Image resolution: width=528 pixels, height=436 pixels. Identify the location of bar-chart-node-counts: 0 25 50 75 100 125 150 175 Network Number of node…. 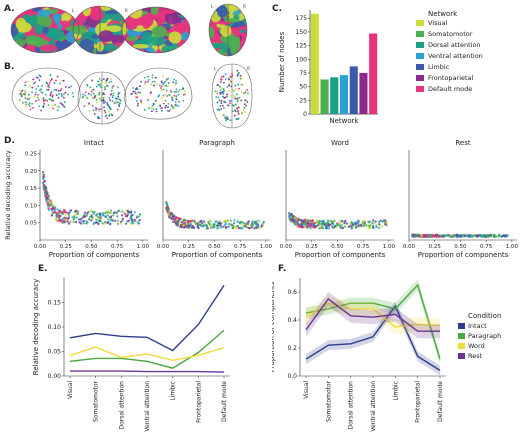
(380, 67).